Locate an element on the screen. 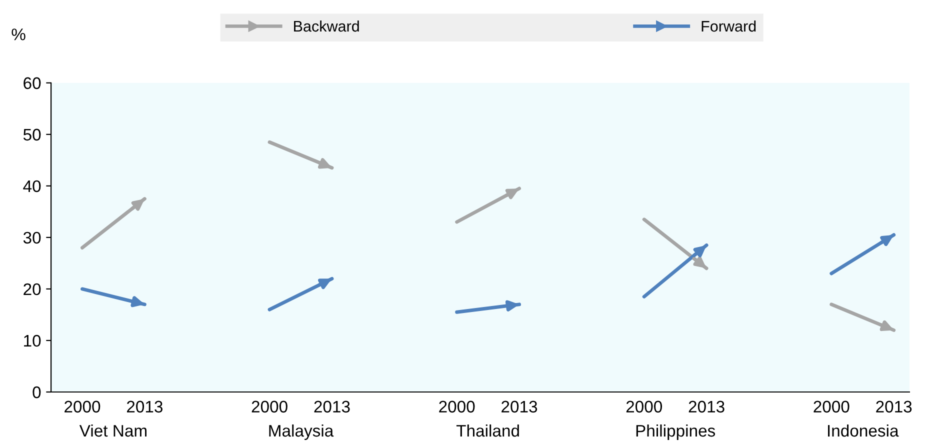 The width and height of the screenshot is (928, 448). y-tick-label: 40 is located at coordinates (32, 186).